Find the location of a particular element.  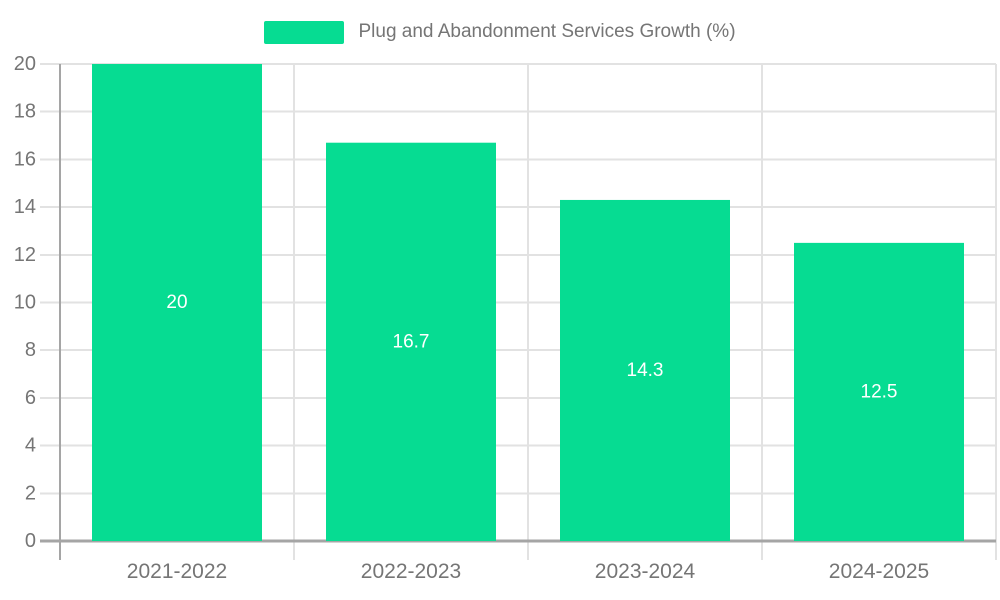

y-axis-tick-label: 20 is located at coordinates (25, 64).